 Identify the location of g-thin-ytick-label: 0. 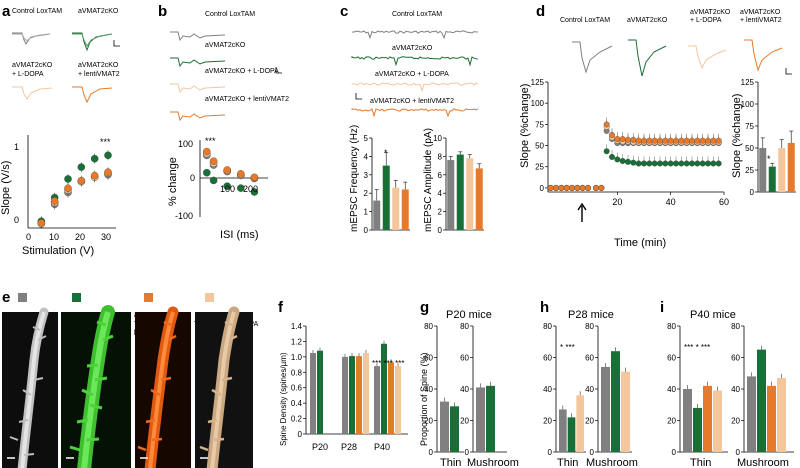
(431, 452).